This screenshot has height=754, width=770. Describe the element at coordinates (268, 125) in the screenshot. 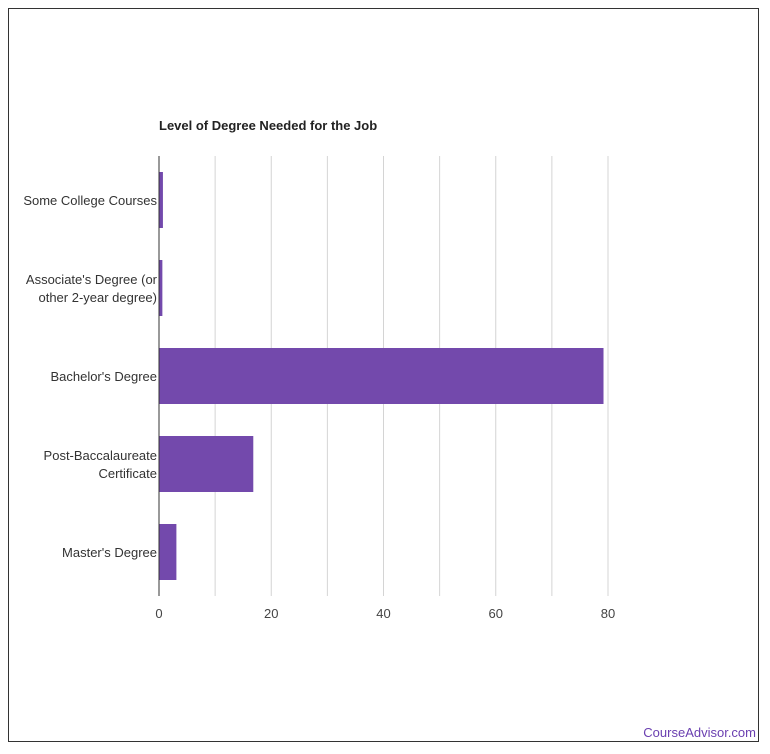

I see `chart-title: Level of Degree Needed for the Job` at that location.